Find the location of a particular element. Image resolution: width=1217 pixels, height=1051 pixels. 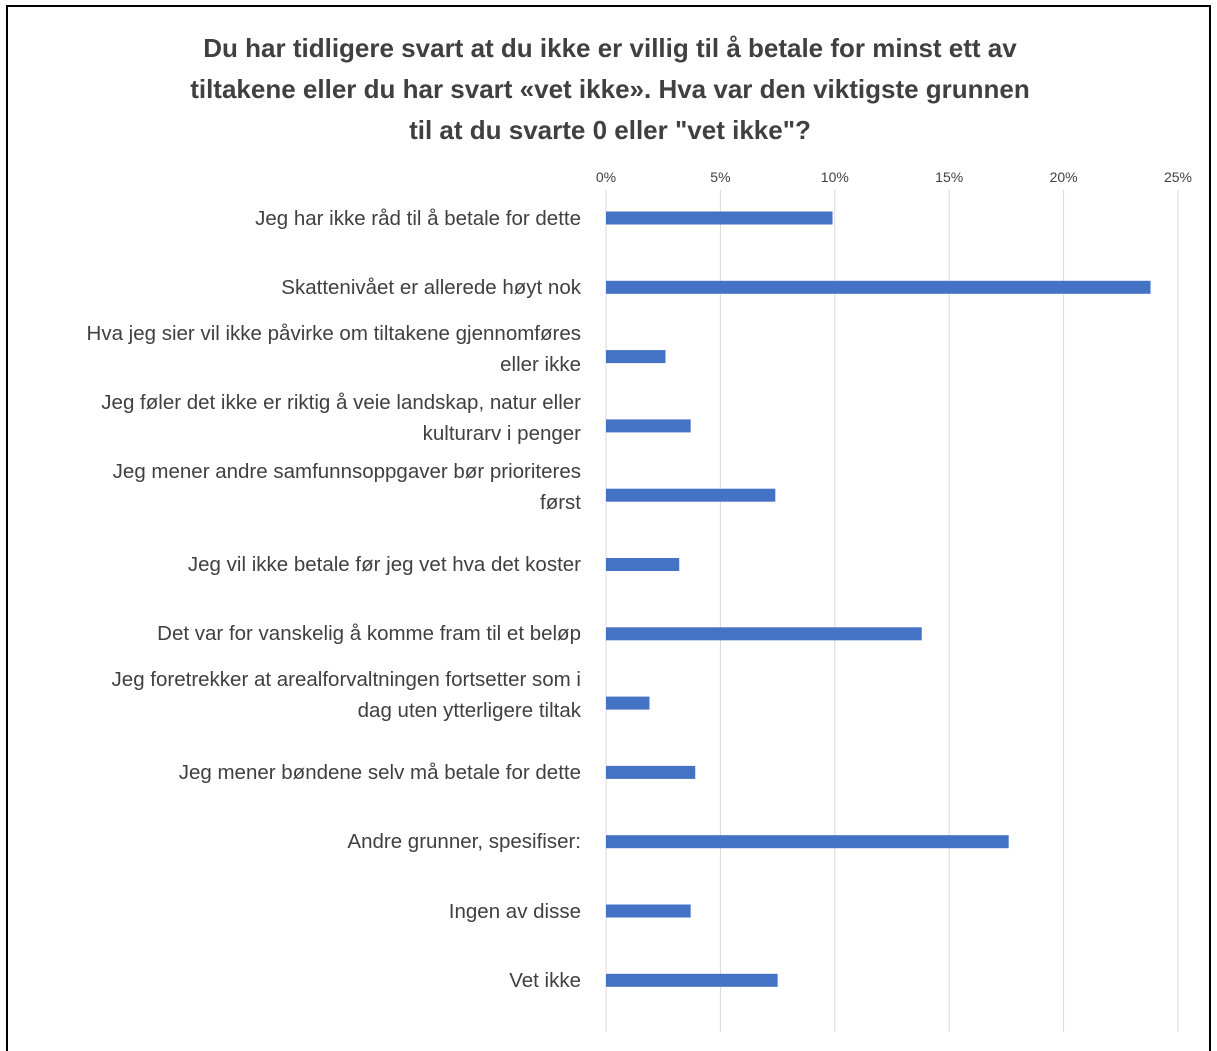

category-label-line: kulturarv i penger is located at coordinates (501, 433).